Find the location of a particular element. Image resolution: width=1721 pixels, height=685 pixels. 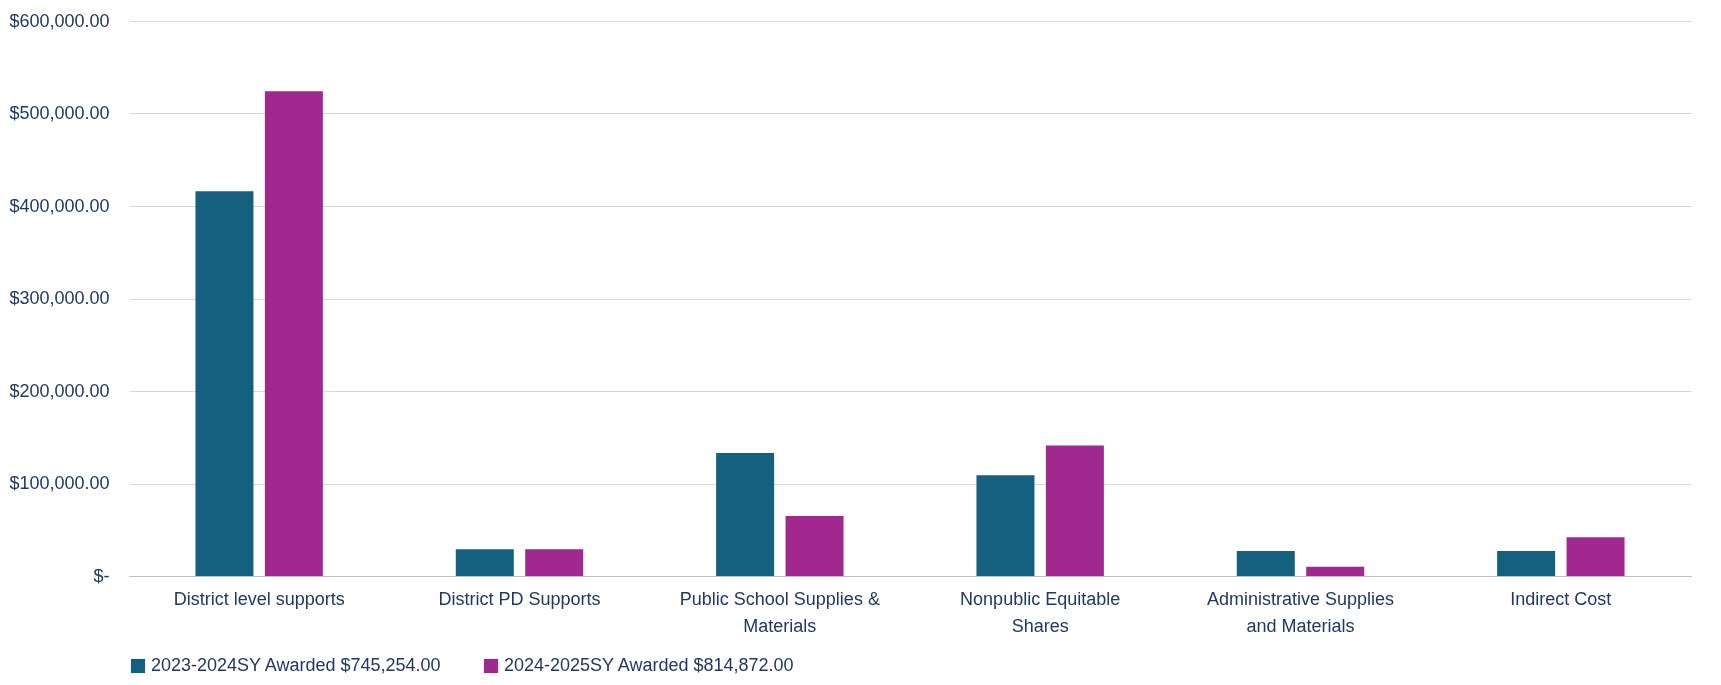

x-tick-label: District PD Supports is located at coordinates (519, 598).